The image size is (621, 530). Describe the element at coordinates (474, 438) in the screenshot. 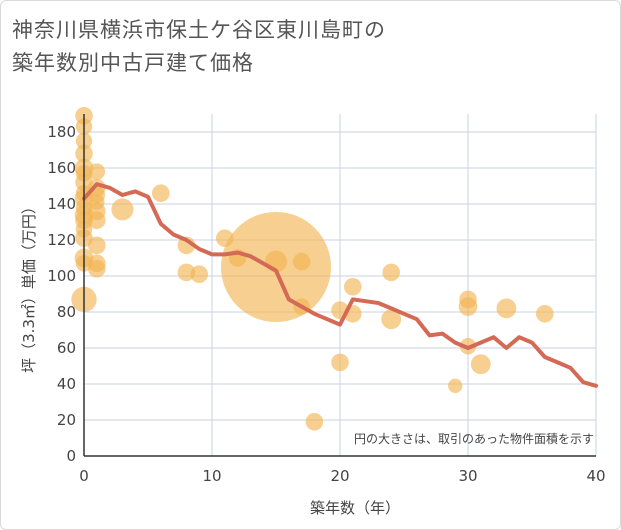

I see `size-note: 円の大きさは、取引のあった物件面積を示す` at that location.